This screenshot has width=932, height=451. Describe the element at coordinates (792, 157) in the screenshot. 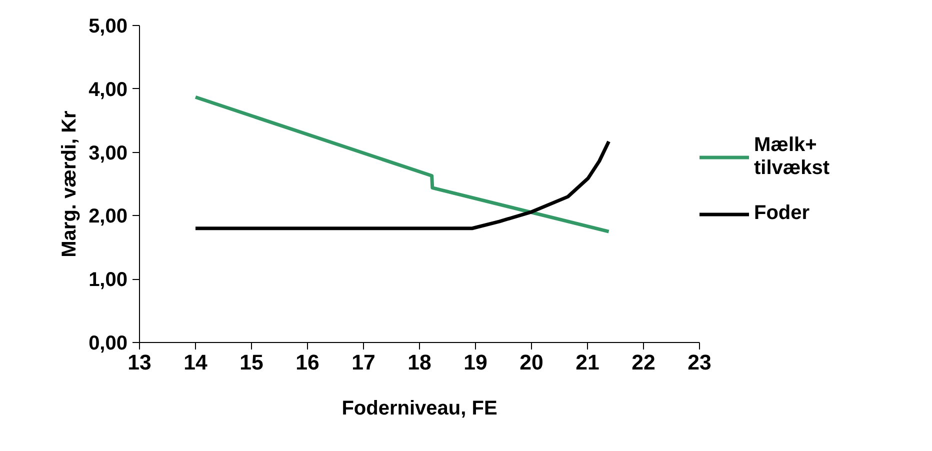

I see `legend-label: Mælk+ tilvækst` at that location.